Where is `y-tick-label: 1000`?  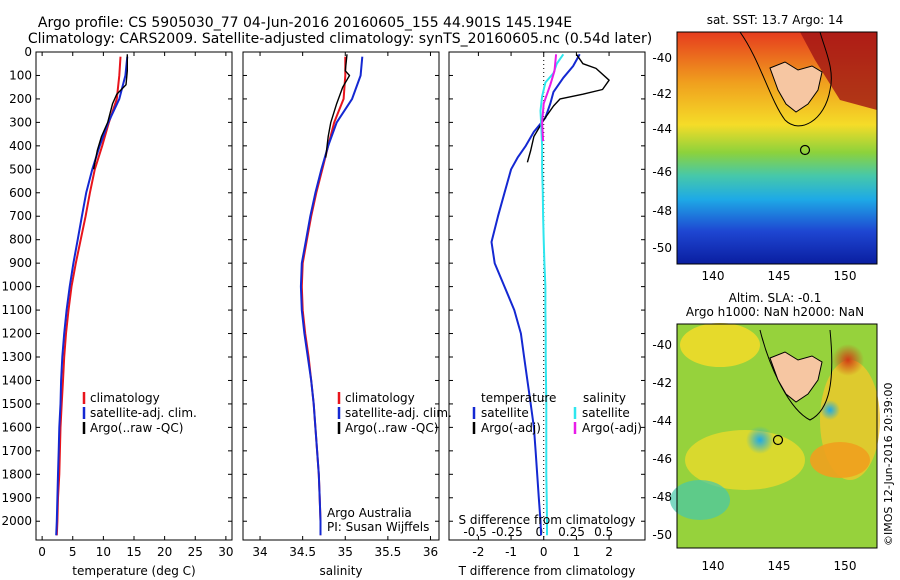 y-tick-label: 1000 is located at coordinates (16, 287).